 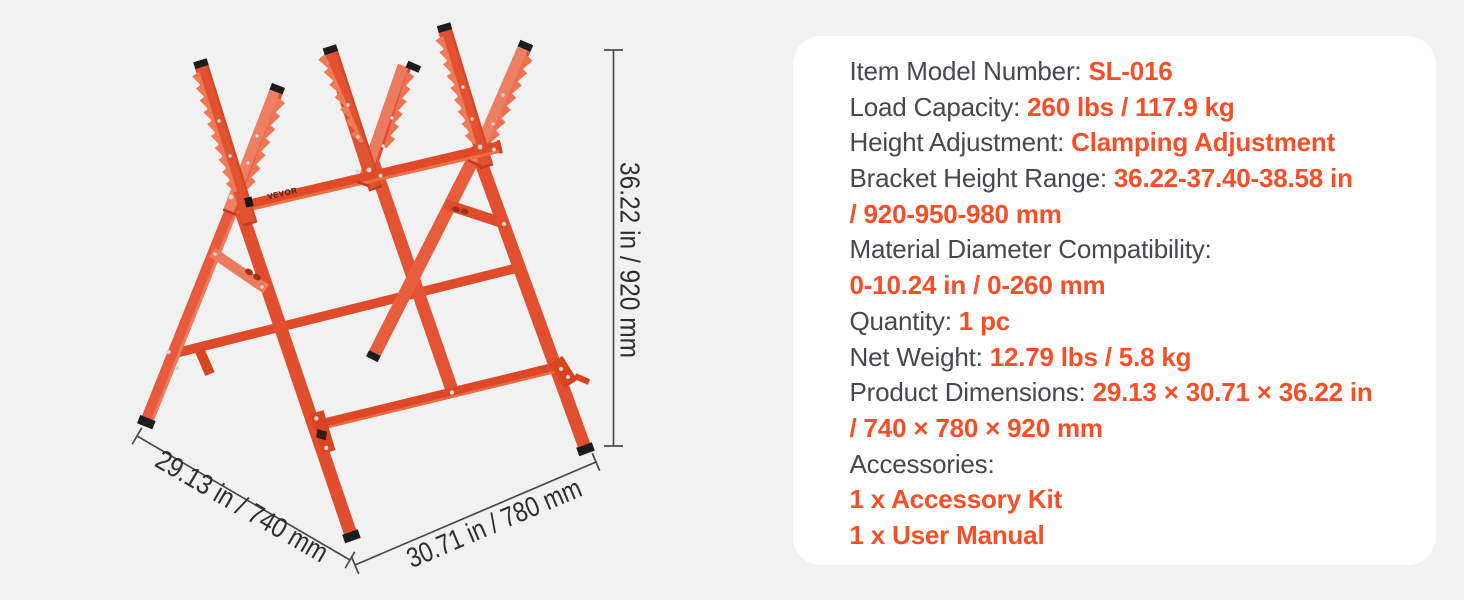 I want to click on svg-text: 30.71 in / 780 mm, so click(x=494, y=523).